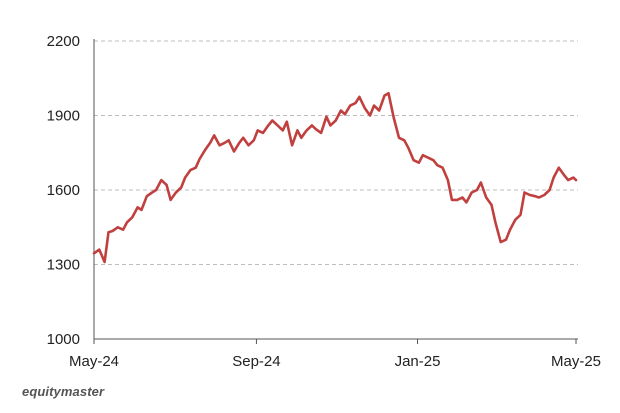  Describe the element at coordinates (63, 391) in the screenshot. I see `equitymaster-logo: equitymaster` at that location.